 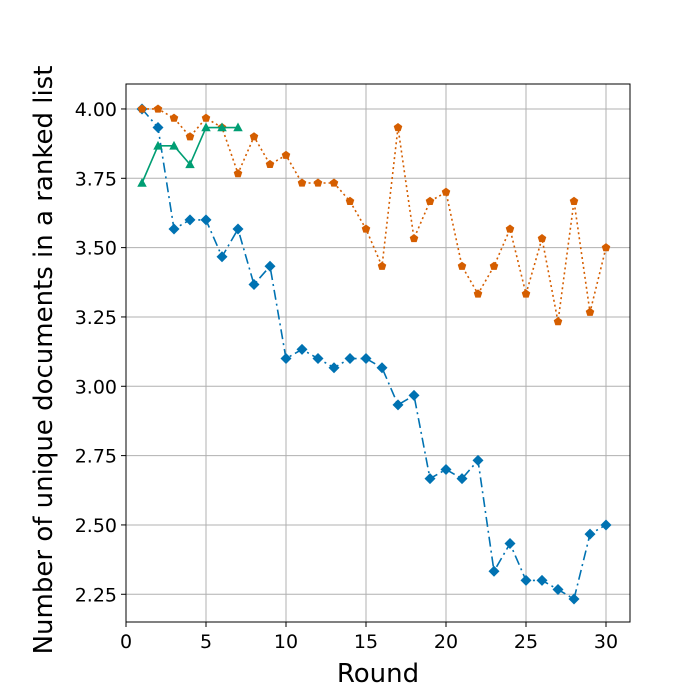 What do you see at coordinates (286, 642) in the screenshot?
I see `x-tick-label: 10` at bounding box center [286, 642].